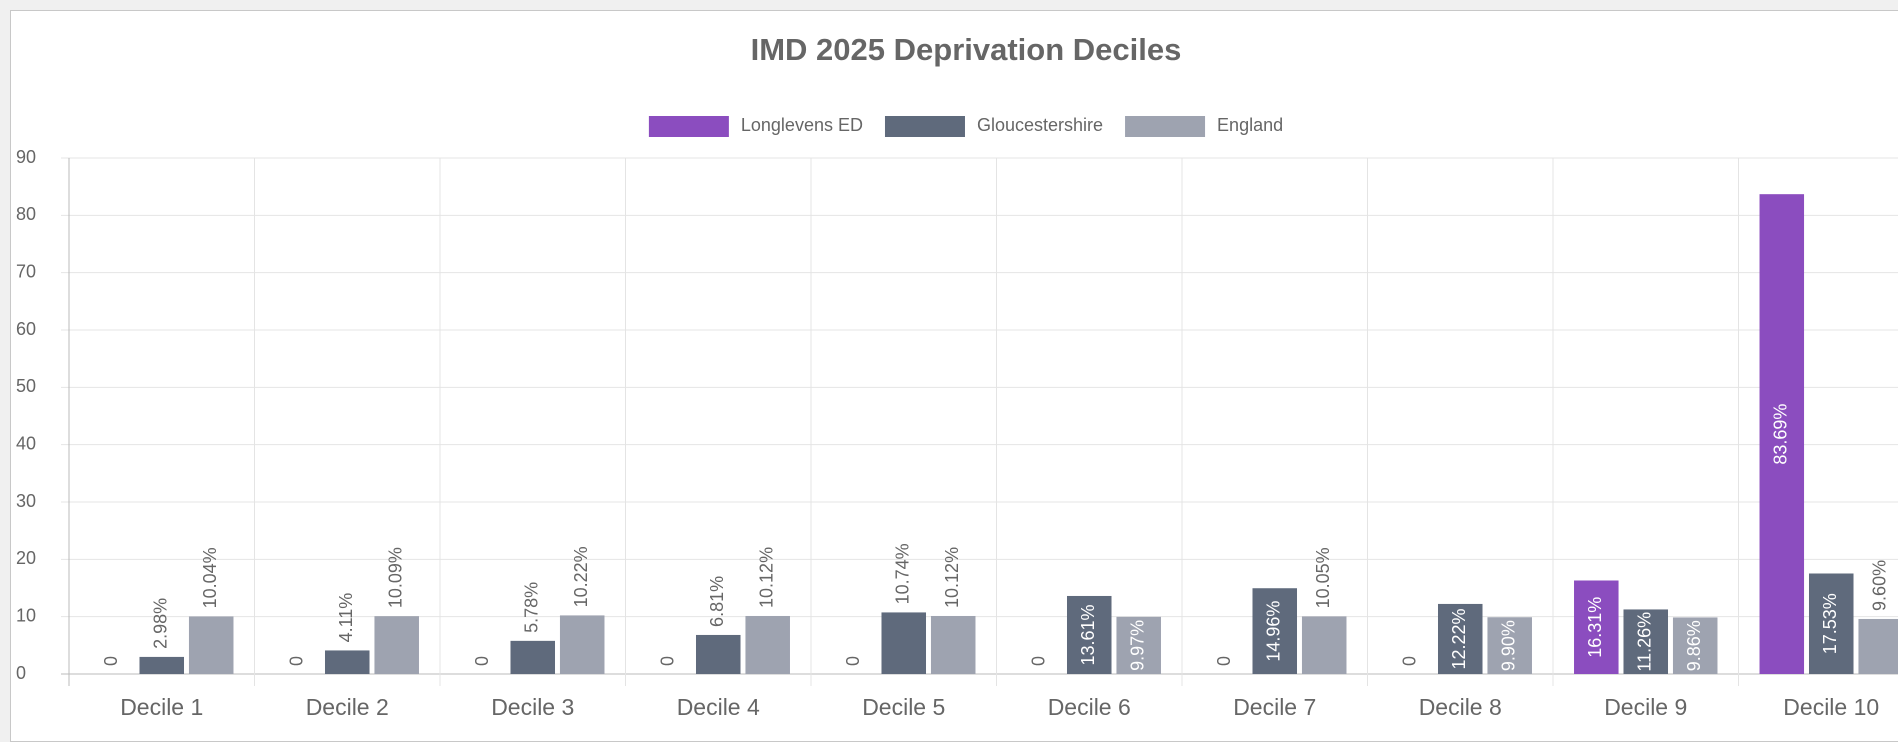  What do you see at coordinates (26, 271) in the screenshot?
I see `y-tick-label: 70` at bounding box center [26, 271].